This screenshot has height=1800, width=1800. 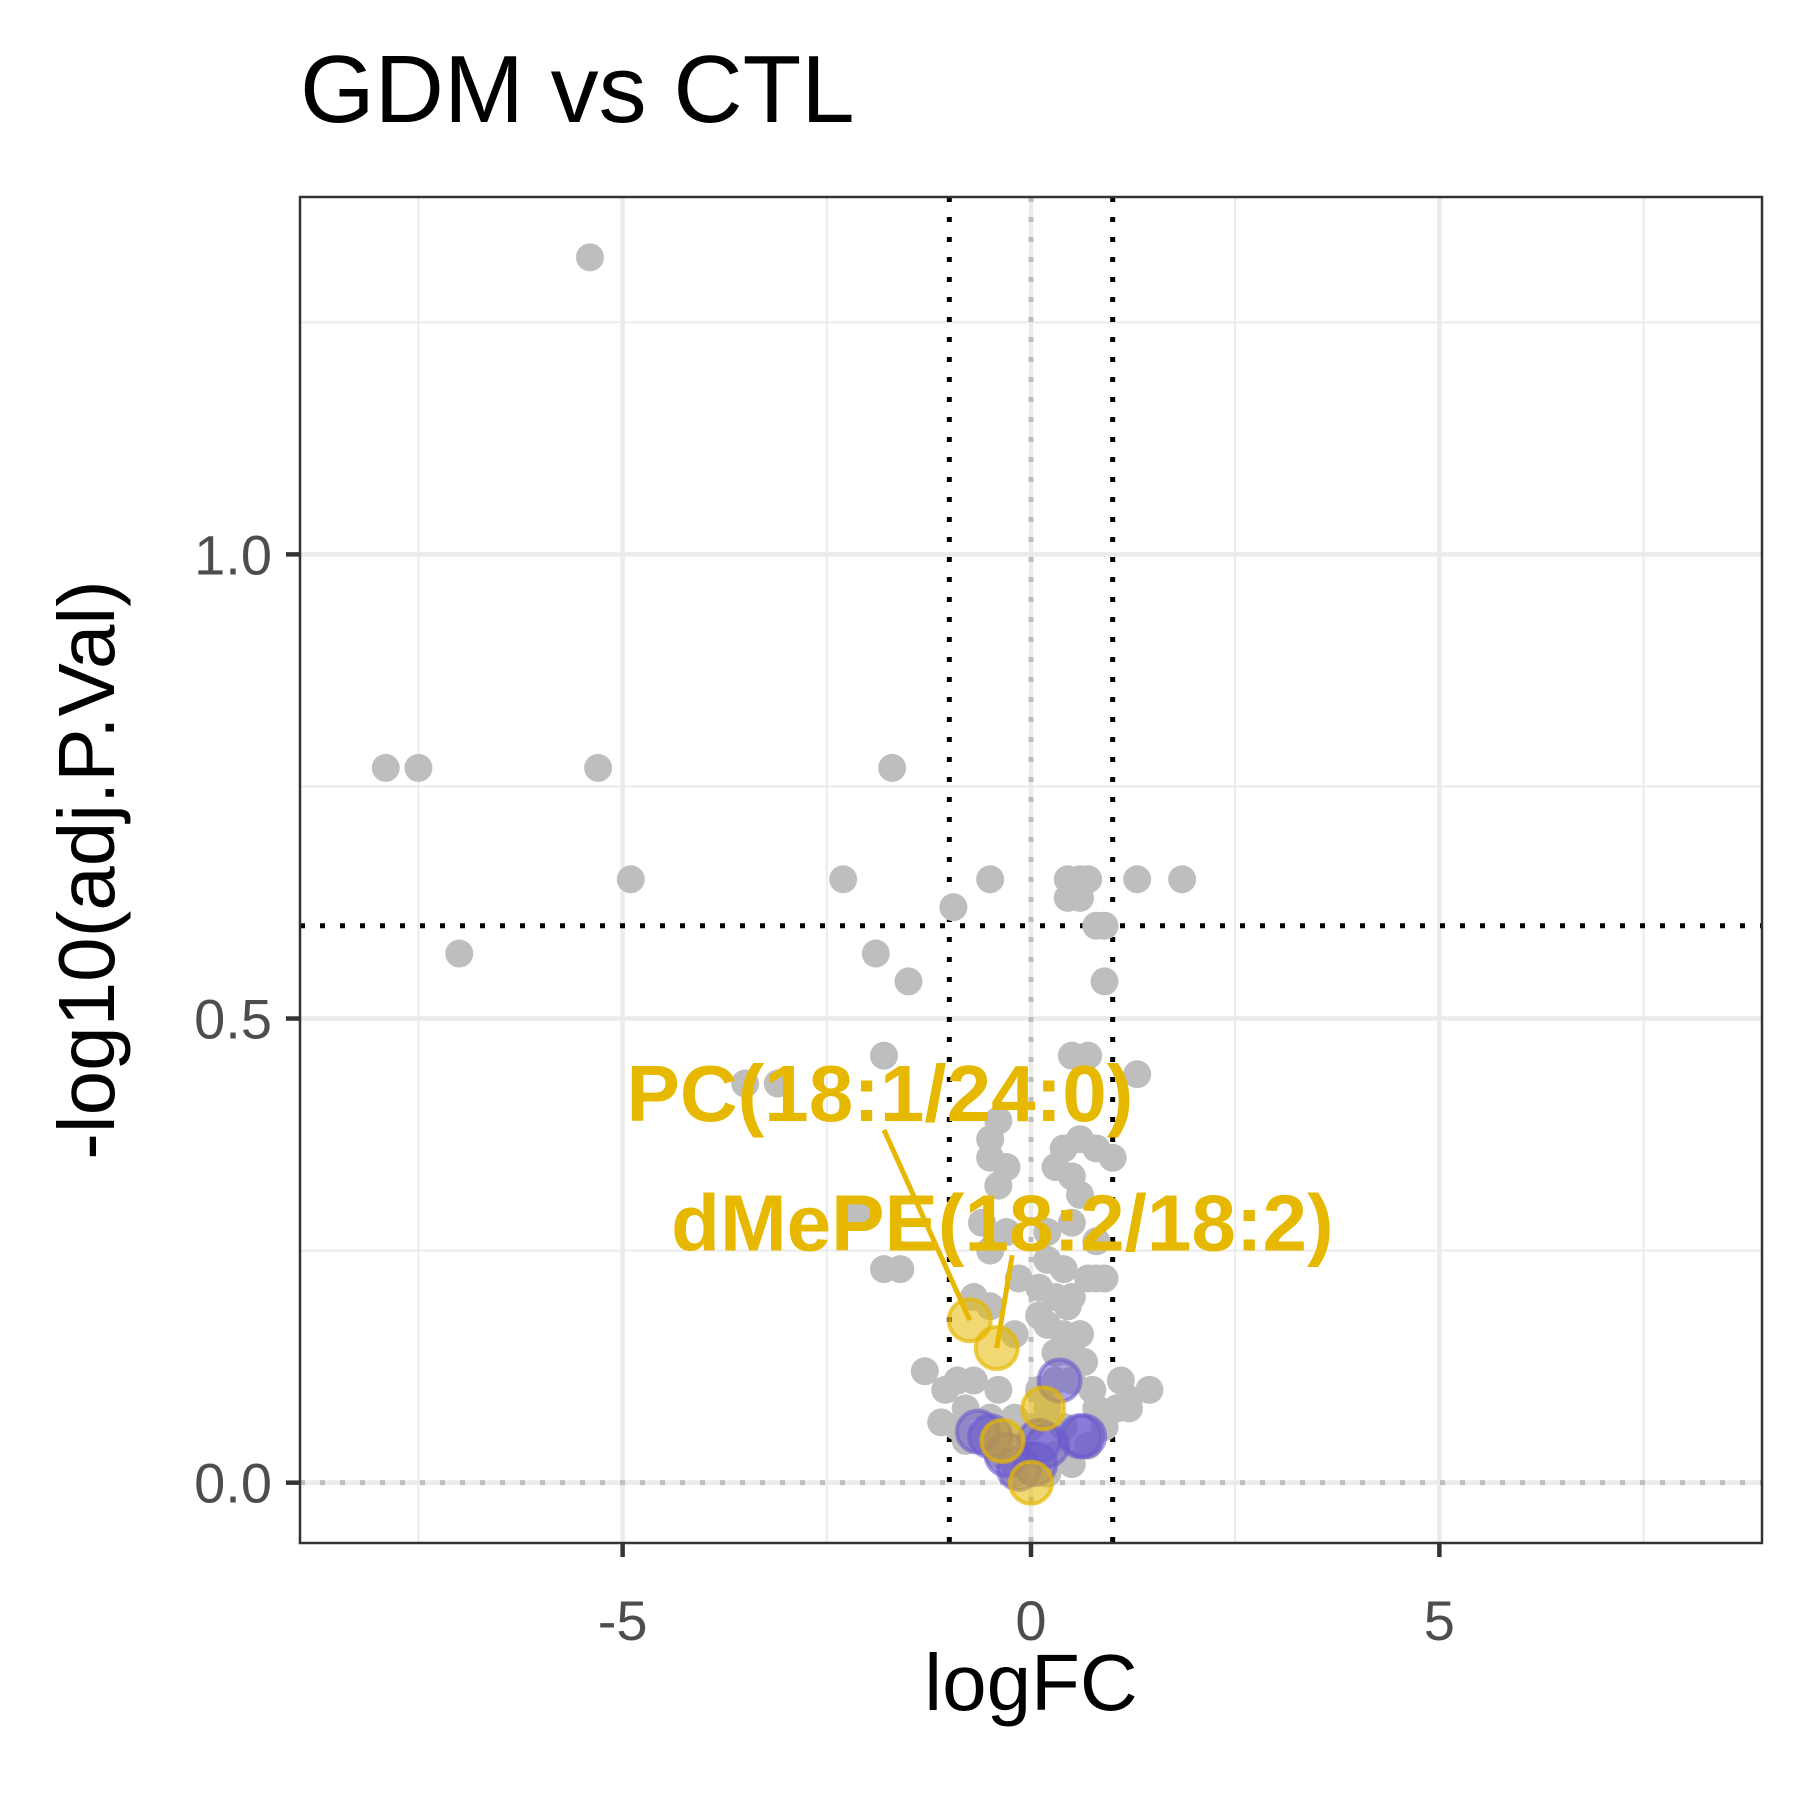 I want to click on x-axis-title: logFC, so click(x=1030, y=1682).